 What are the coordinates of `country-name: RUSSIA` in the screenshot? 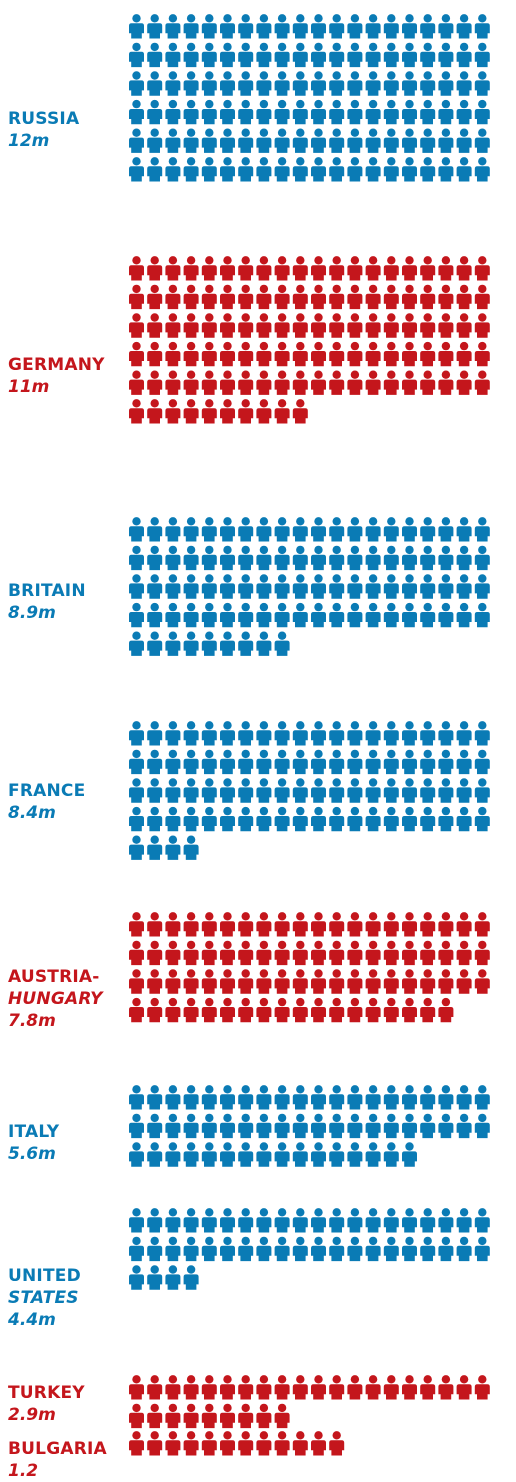 It's located at (43, 119).